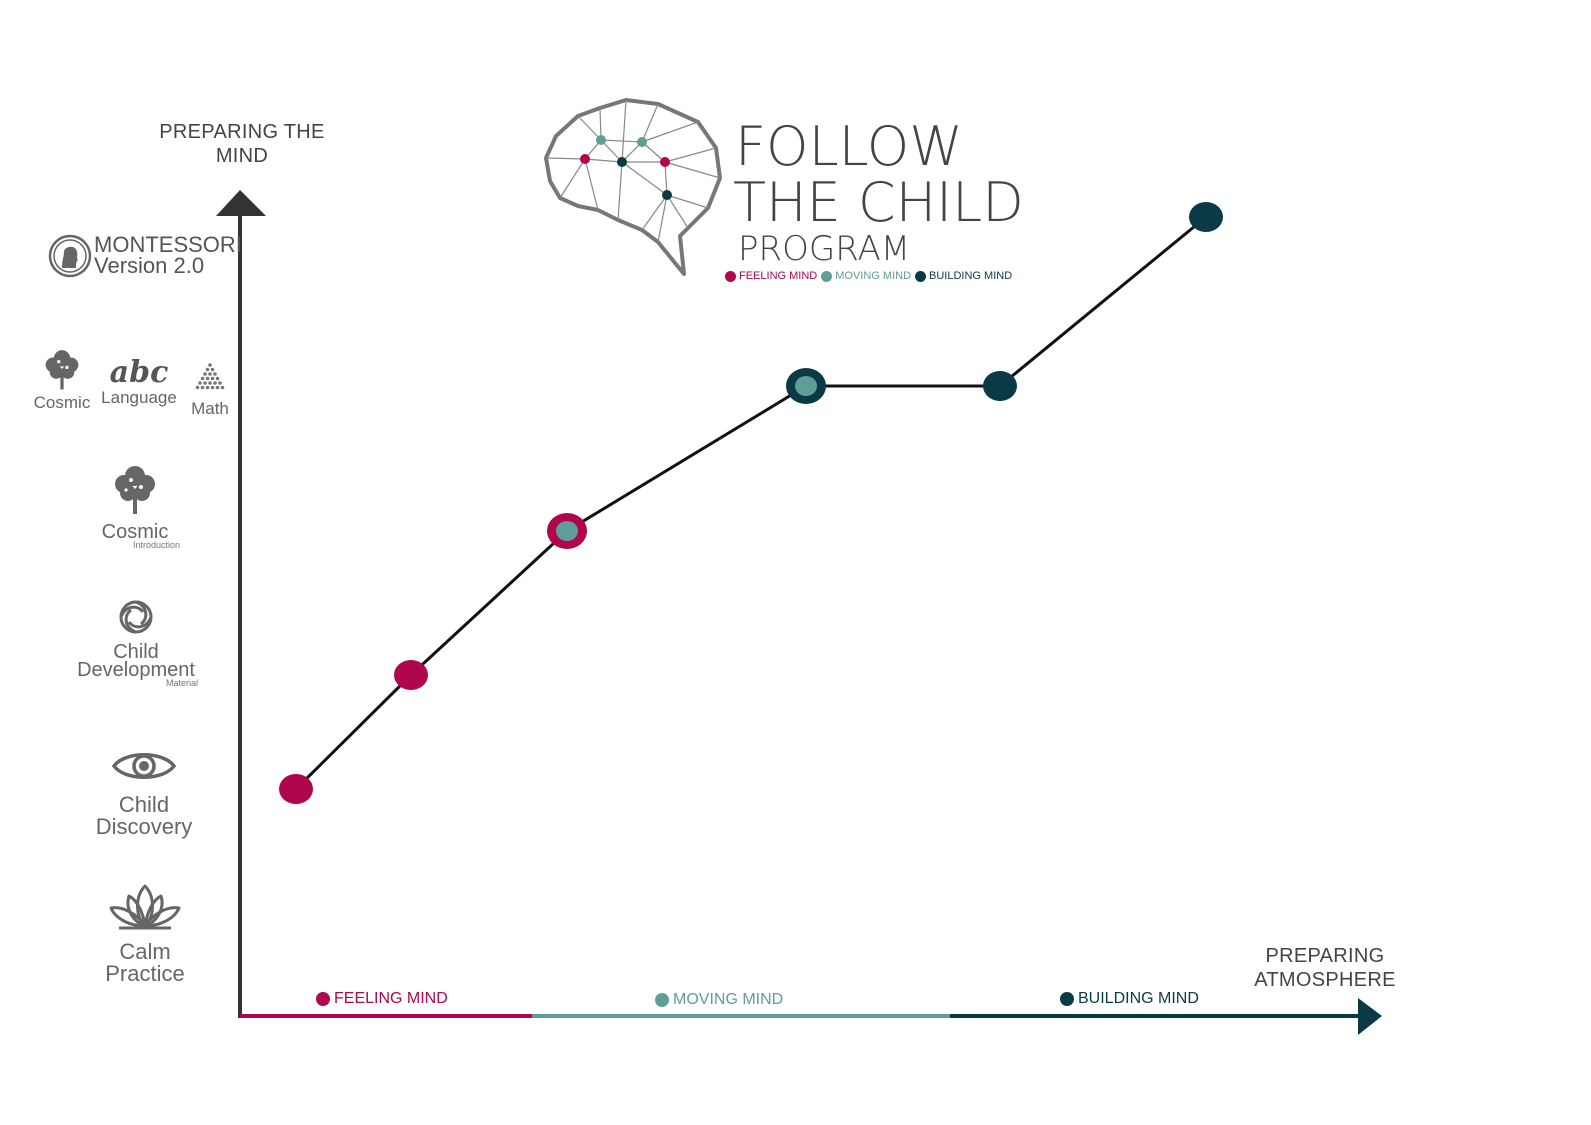  Describe the element at coordinates (778, 276) in the screenshot. I see `legend-label: FEELING MIND` at that location.